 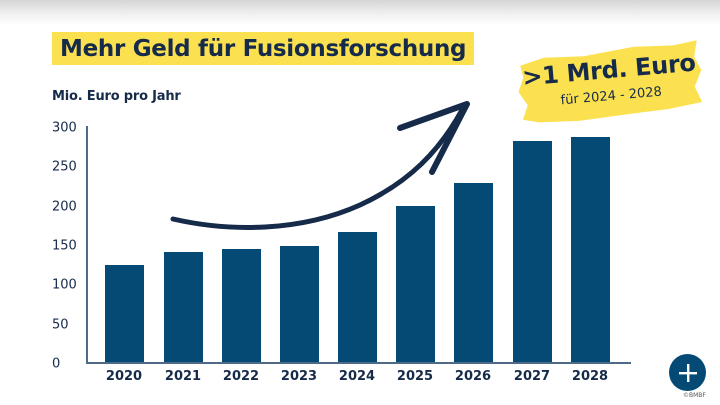 What do you see at coordinates (64, 207) in the screenshot?
I see `y-tick-200: 200` at bounding box center [64, 207].